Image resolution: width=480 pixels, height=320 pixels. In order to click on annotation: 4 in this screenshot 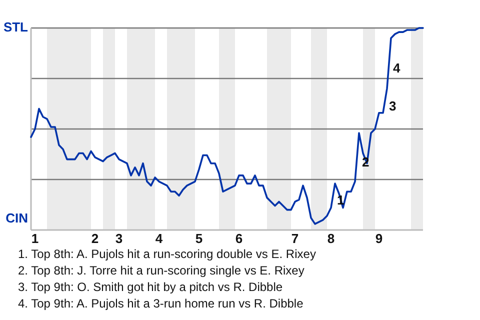, I will do `click(397, 68)`.